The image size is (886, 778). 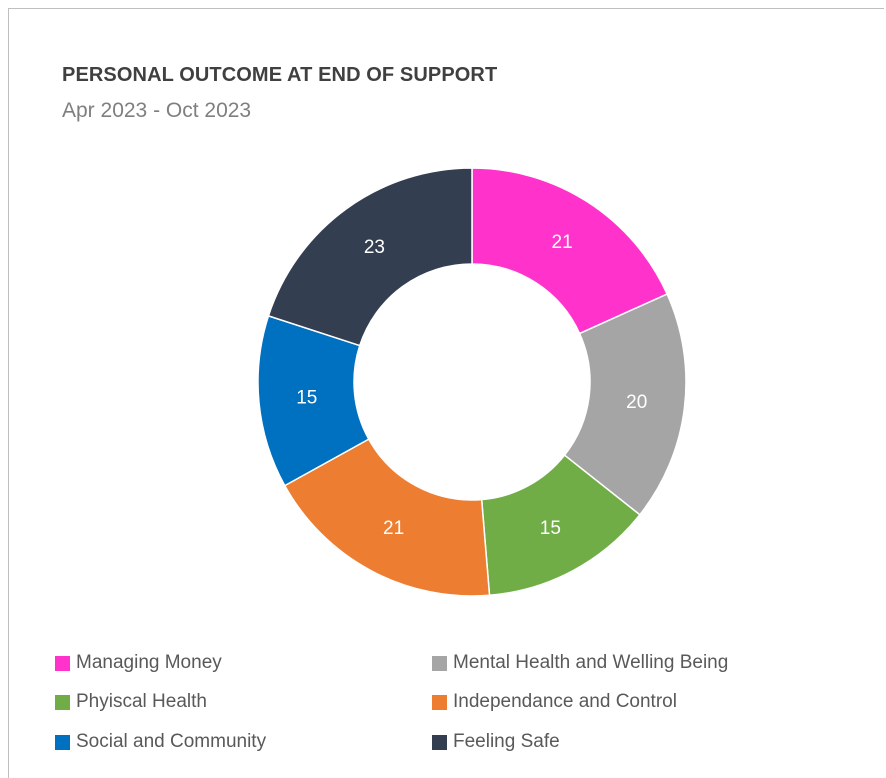 I want to click on slice-data-label: 20, so click(x=636, y=402).